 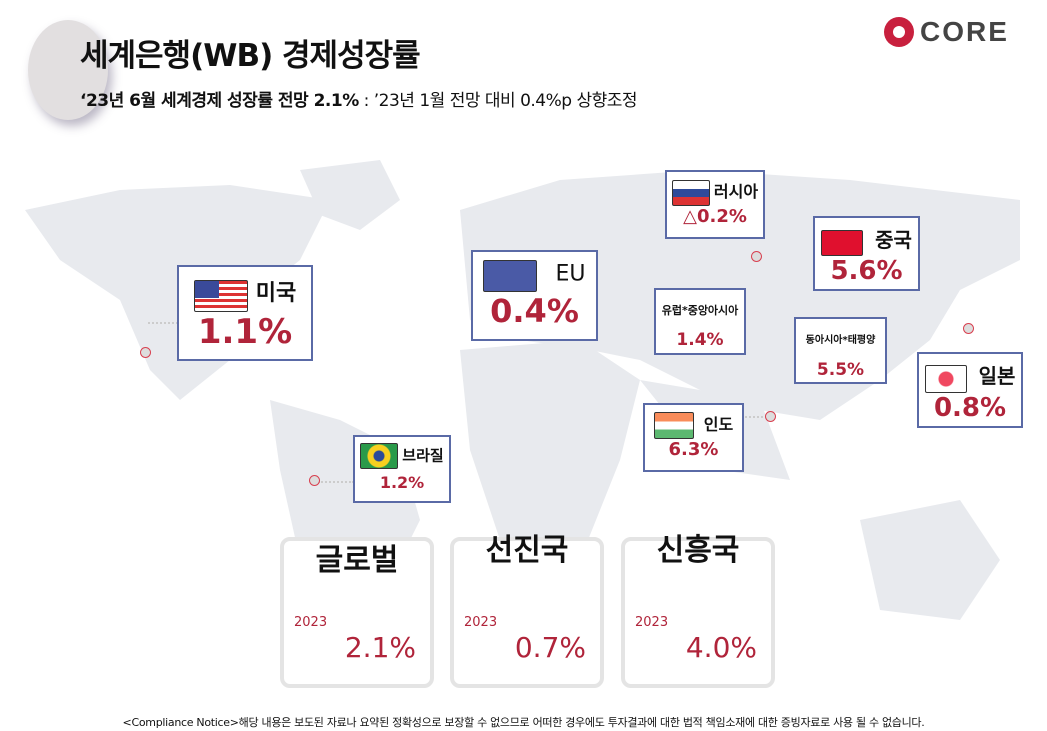 What do you see at coordinates (770, 416) in the screenshot?
I see `marker-india` at bounding box center [770, 416].